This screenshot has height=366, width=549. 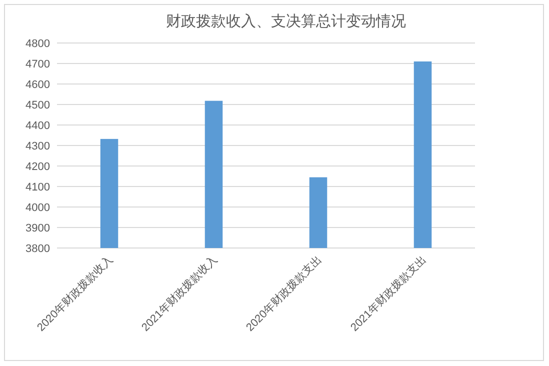 I want to click on y-tick-label: 4000, so click(x=38, y=208).